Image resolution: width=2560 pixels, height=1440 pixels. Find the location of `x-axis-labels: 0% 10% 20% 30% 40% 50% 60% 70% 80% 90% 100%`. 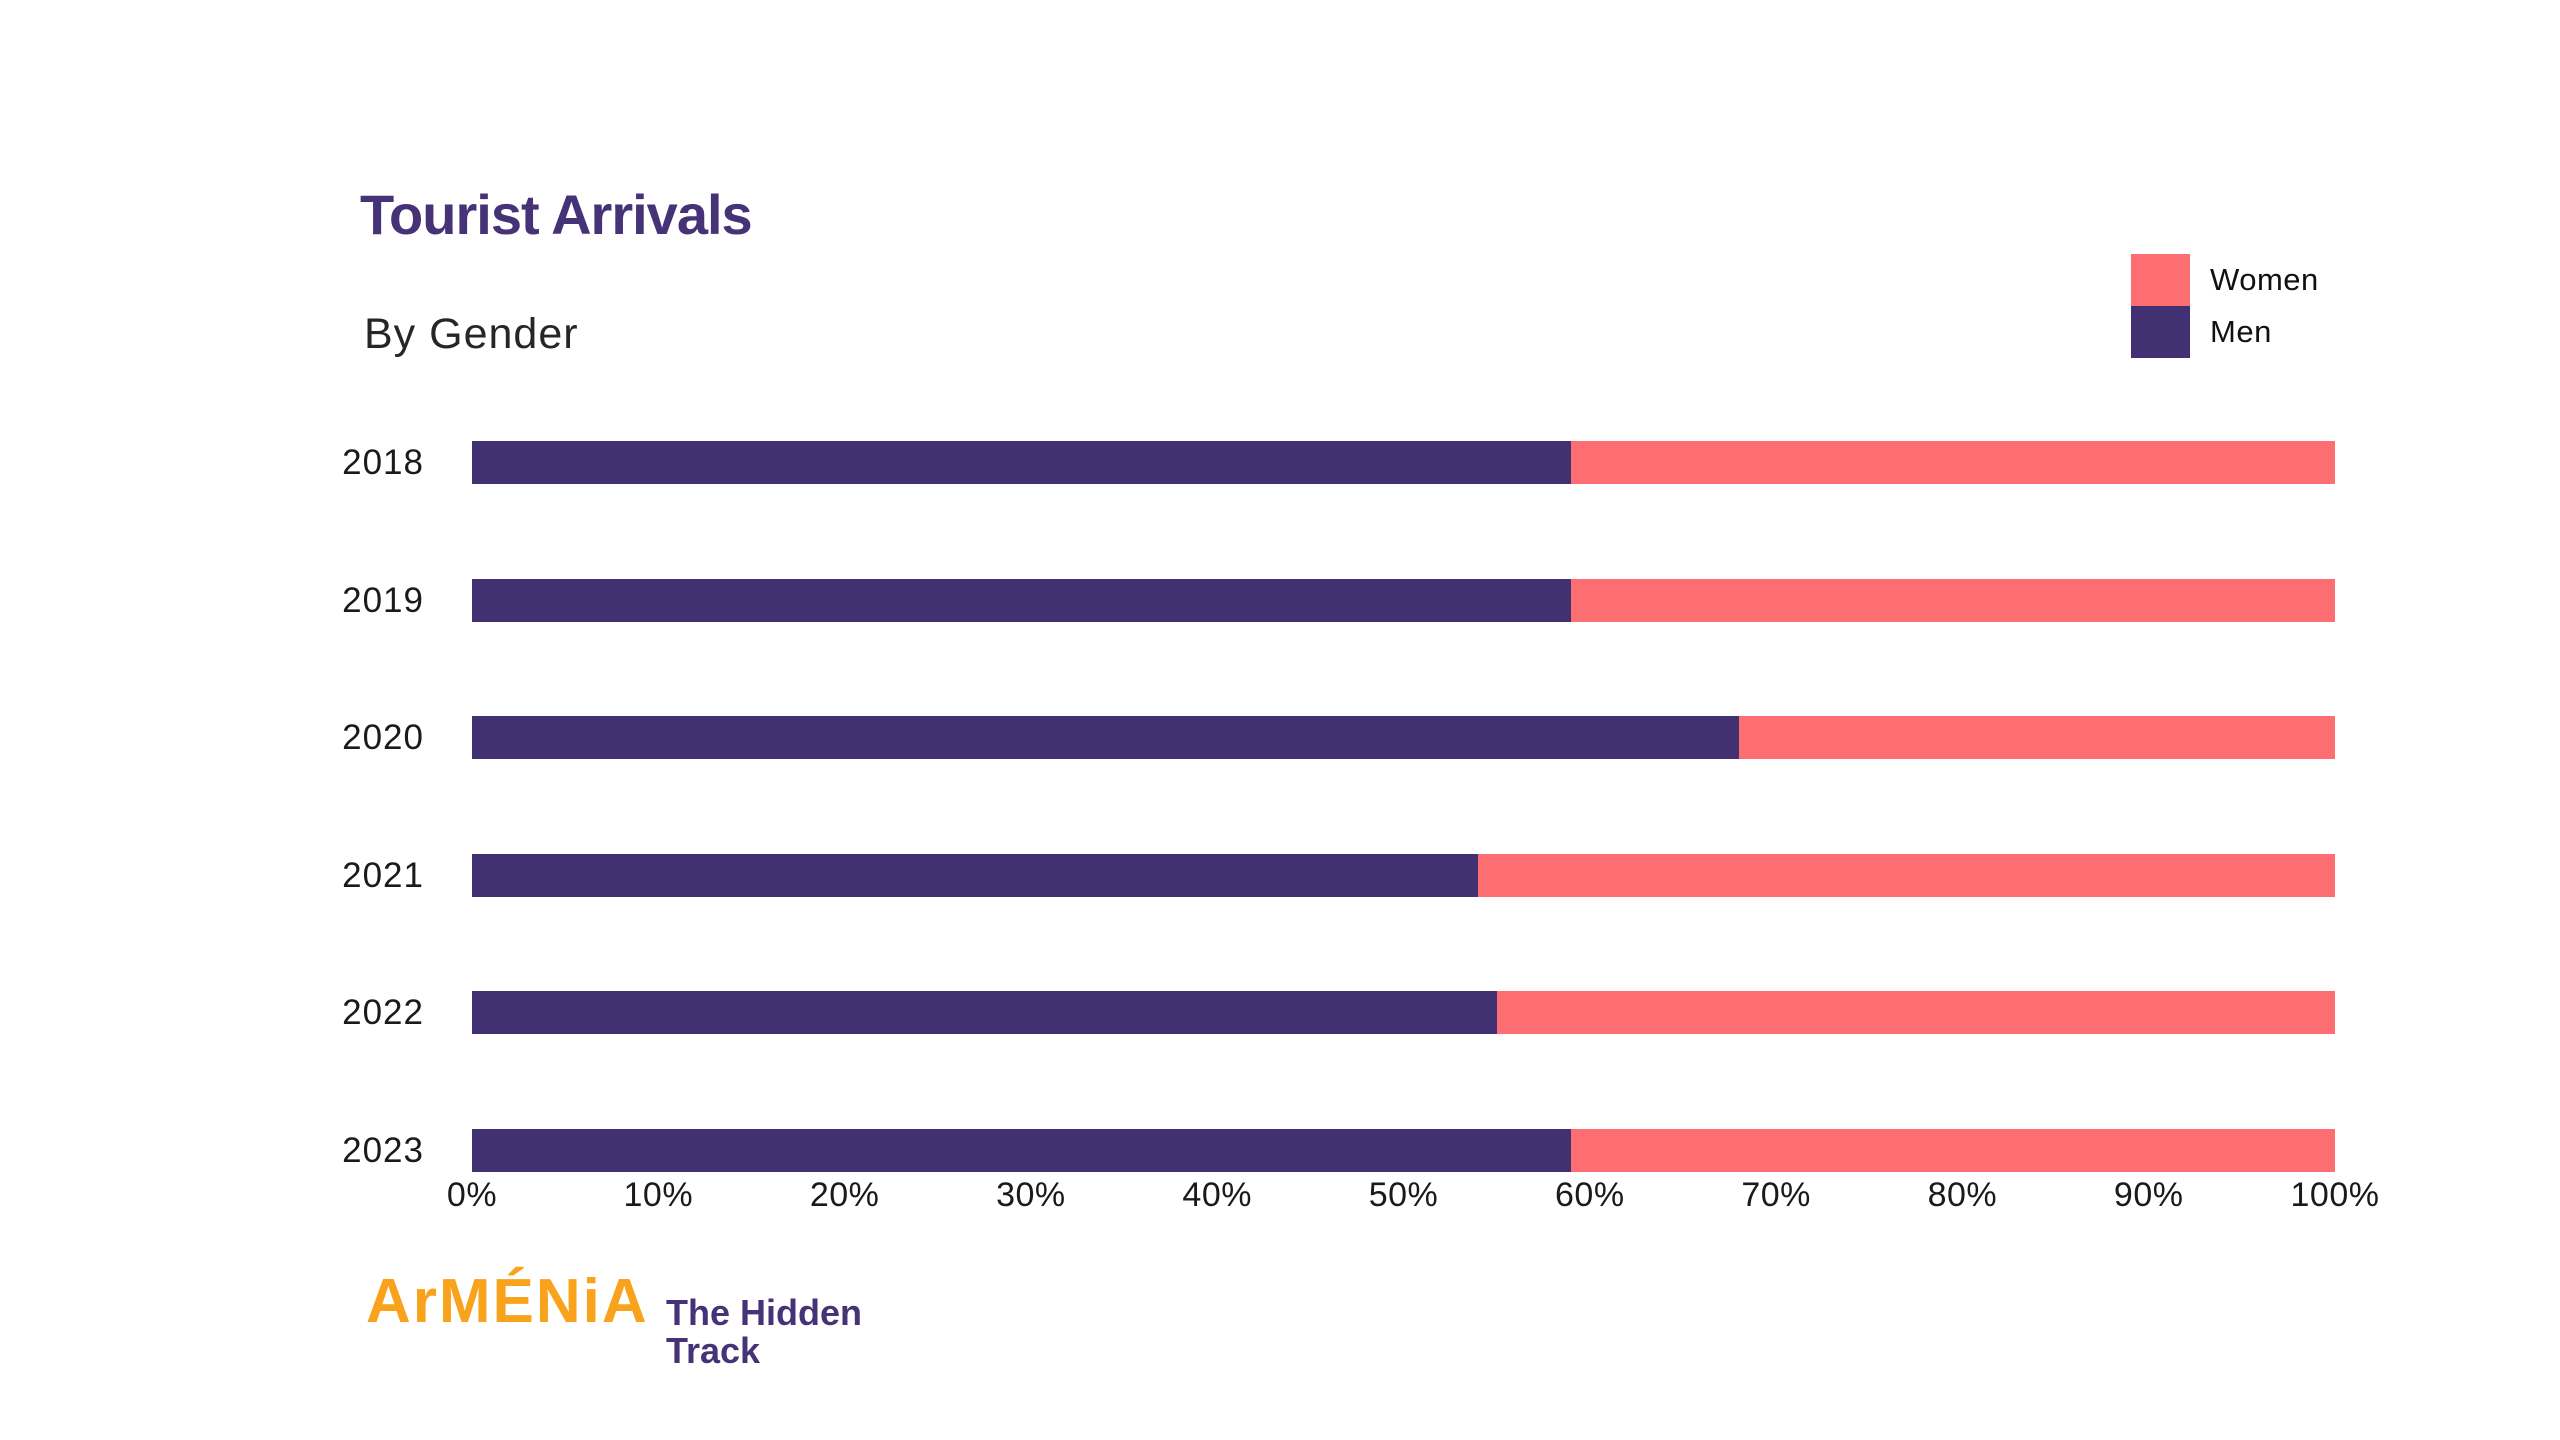

x-axis-labels: 0% 10% 20% 30% 40% 50% 60% 70% 80% 90% 100% is located at coordinates (1413, 1198).